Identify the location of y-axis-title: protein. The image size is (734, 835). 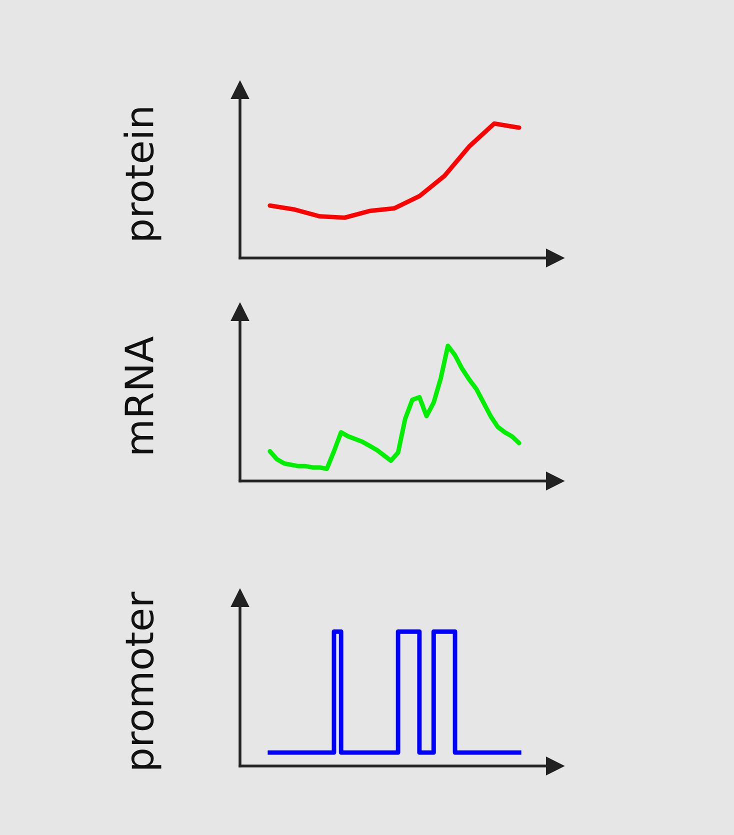
(143, 174).